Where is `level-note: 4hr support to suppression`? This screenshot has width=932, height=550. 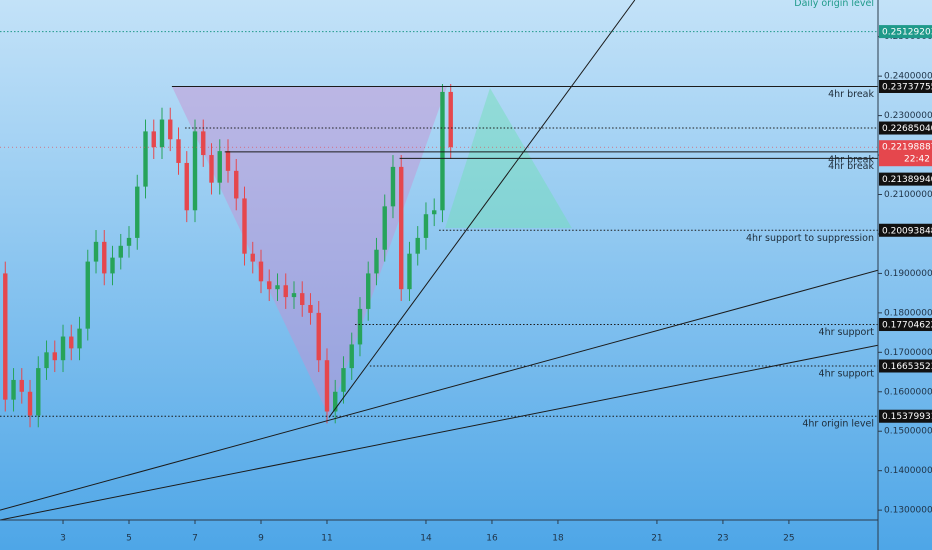 level-note: 4hr support to suppression is located at coordinates (810, 238).